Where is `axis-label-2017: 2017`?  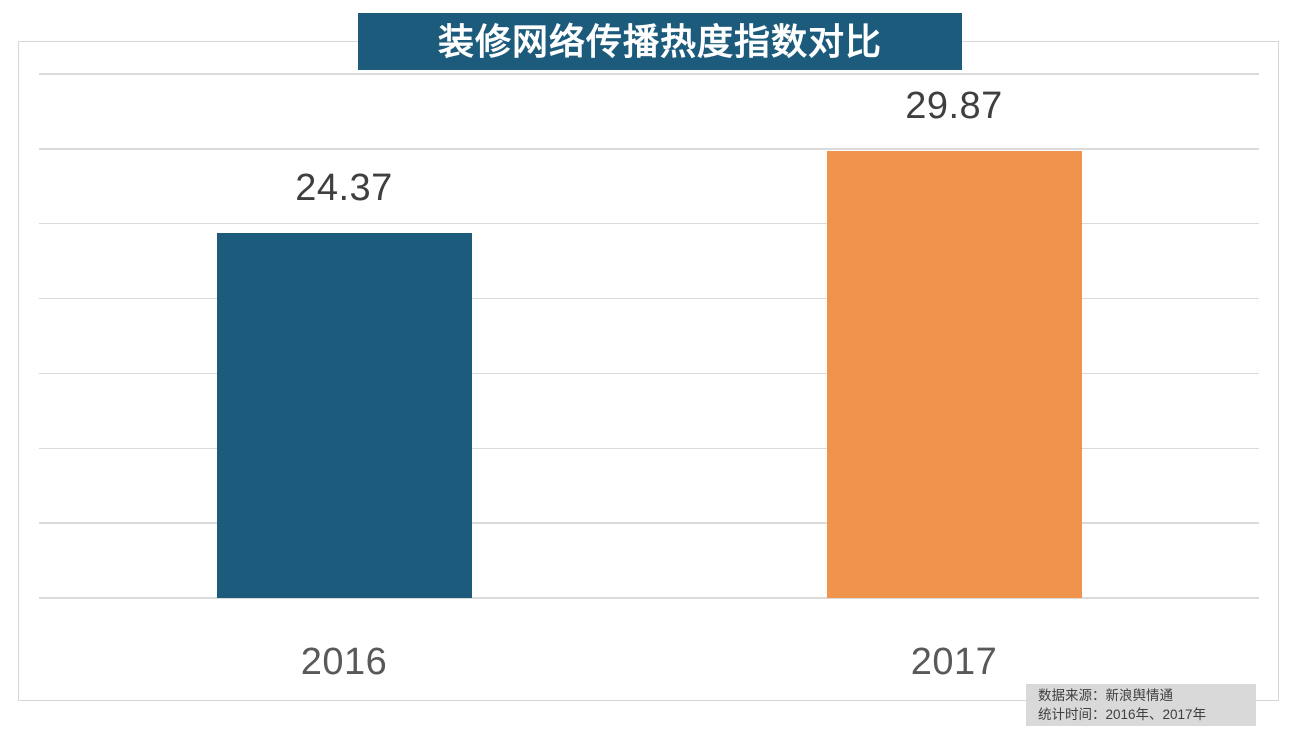
axis-label-2017: 2017 is located at coordinates (954, 662).